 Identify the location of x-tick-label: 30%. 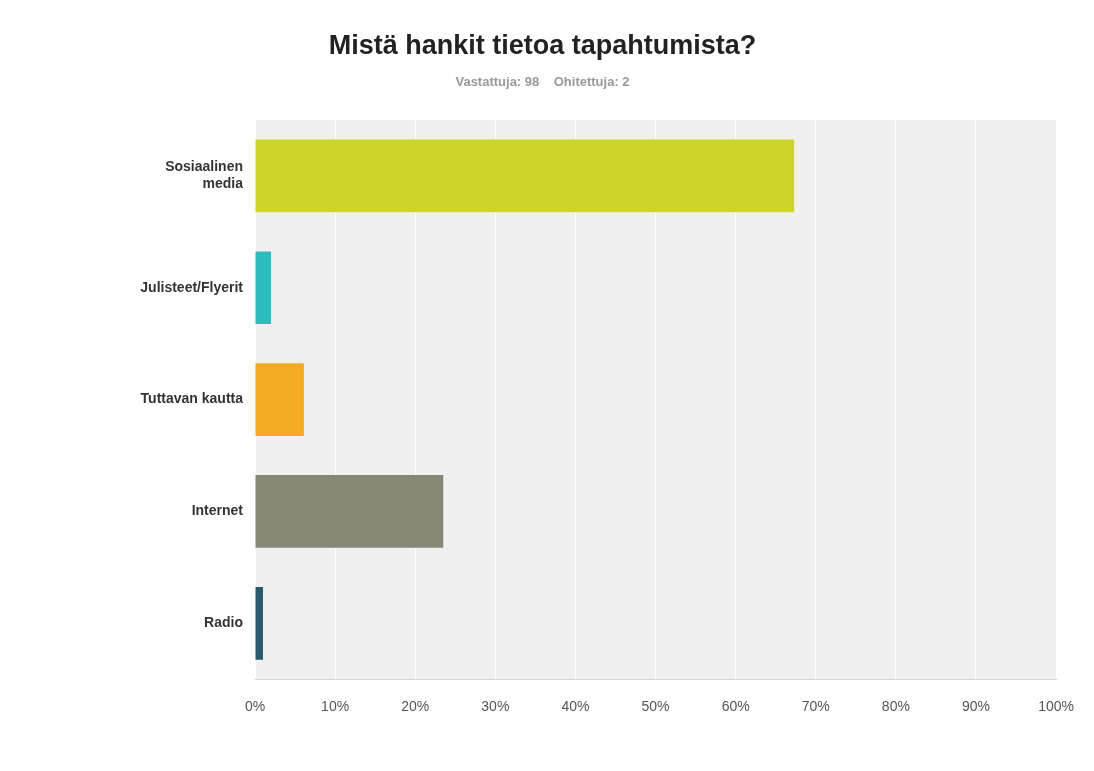
(495, 706).